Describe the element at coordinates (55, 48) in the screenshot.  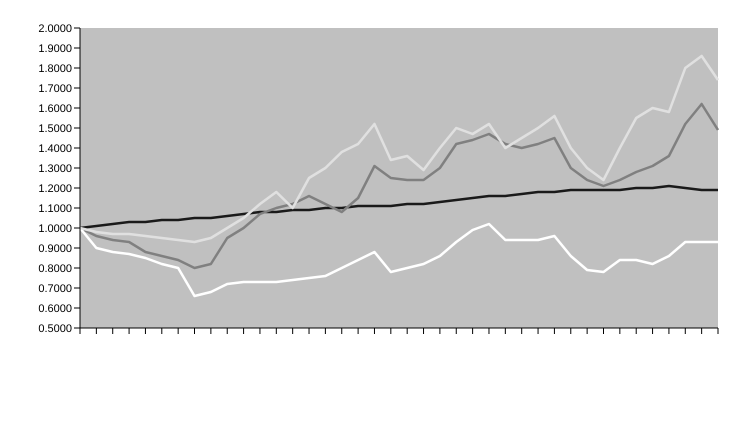
I see `y-tick-label: 1.9000` at that location.